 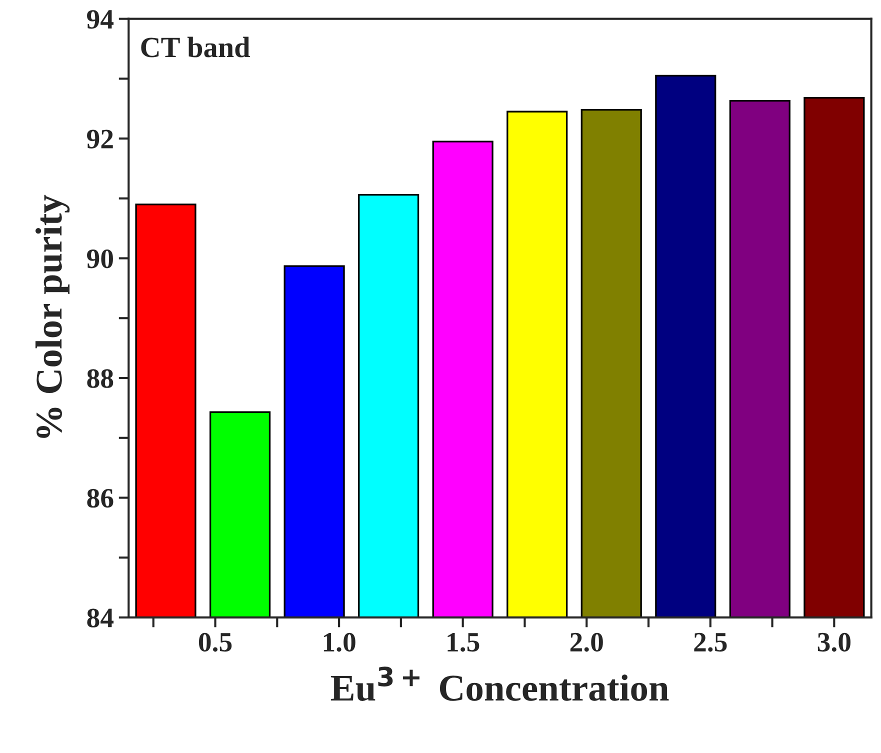 What do you see at coordinates (340, 642) in the screenshot?
I see `x-tick-label: 1.0` at bounding box center [340, 642].